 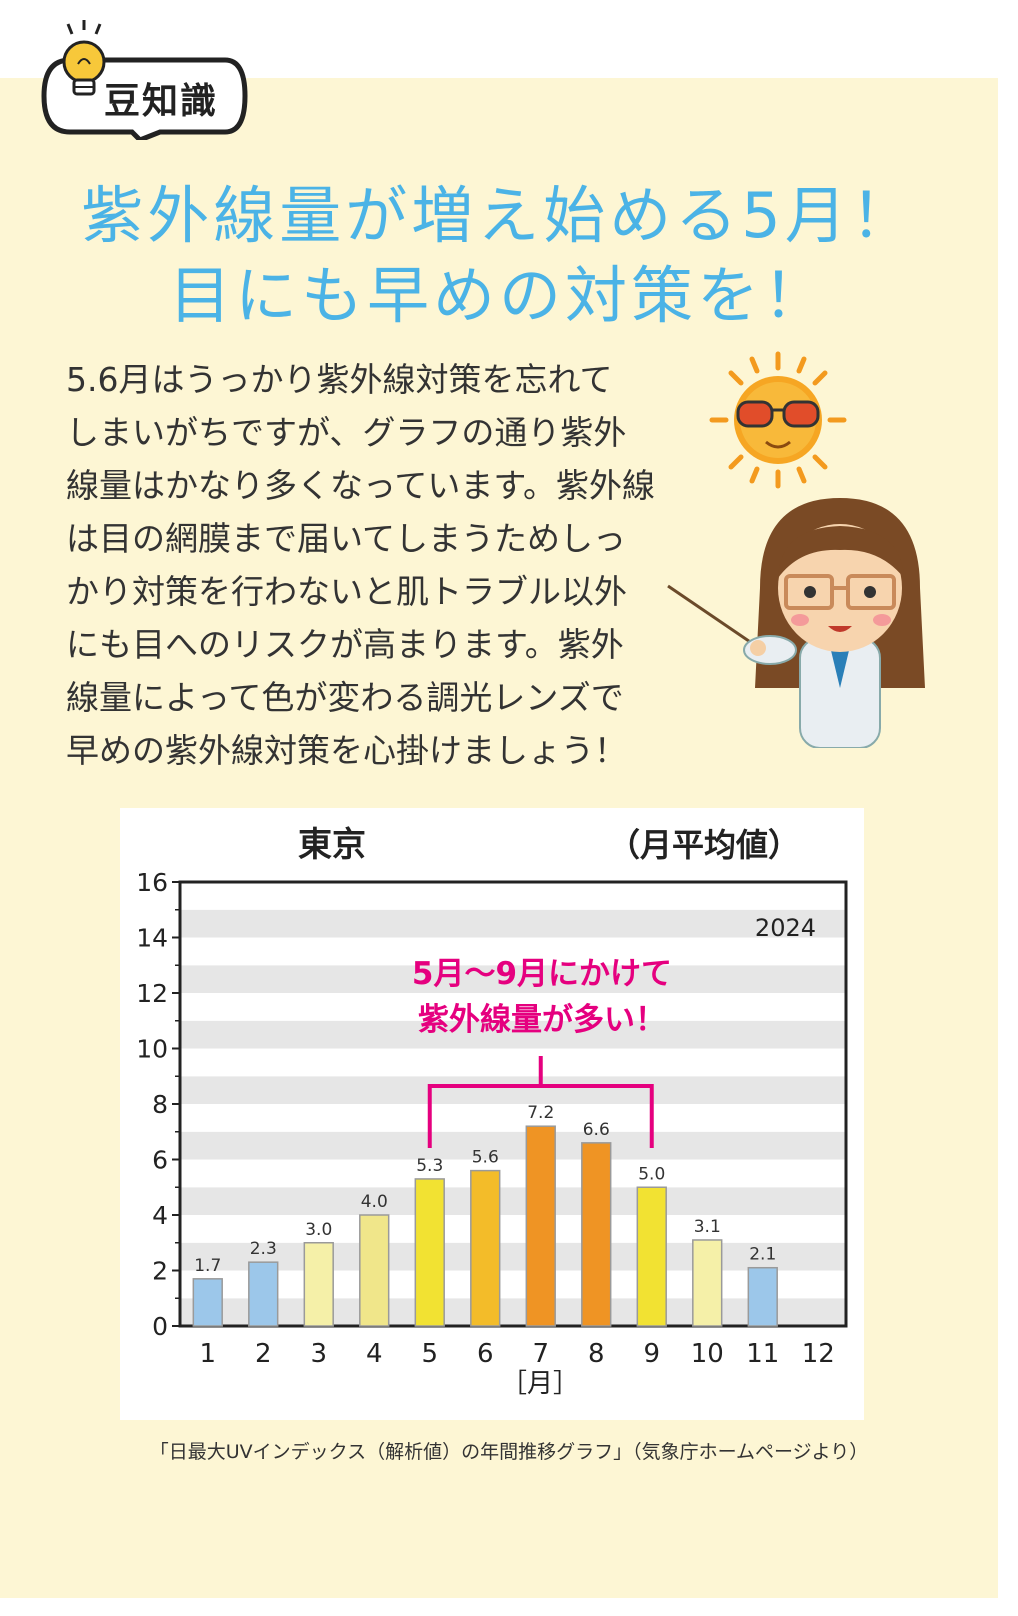 What do you see at coordinates (346, 750) in the screenshot?
I see `body-line: 早めの紫外線対策を心掛けましょう！` at bounding box center [346, 750].